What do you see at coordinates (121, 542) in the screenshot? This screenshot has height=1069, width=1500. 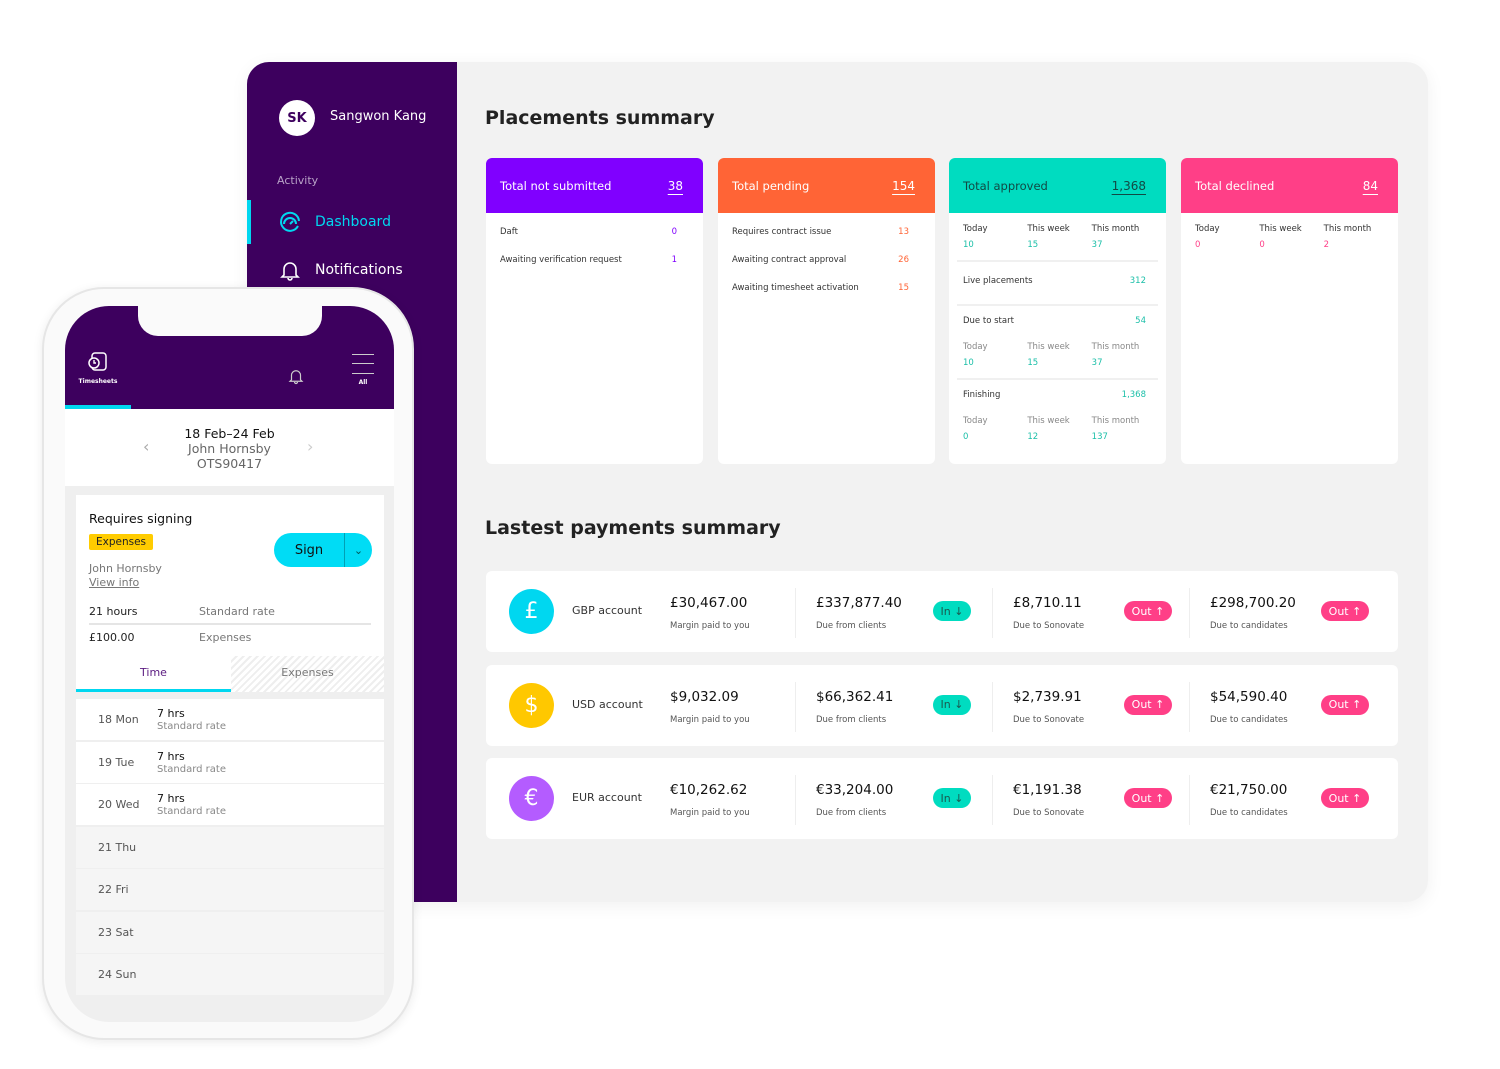 I see `expenses-tag: Expenses` at bounding box center [121, 542].